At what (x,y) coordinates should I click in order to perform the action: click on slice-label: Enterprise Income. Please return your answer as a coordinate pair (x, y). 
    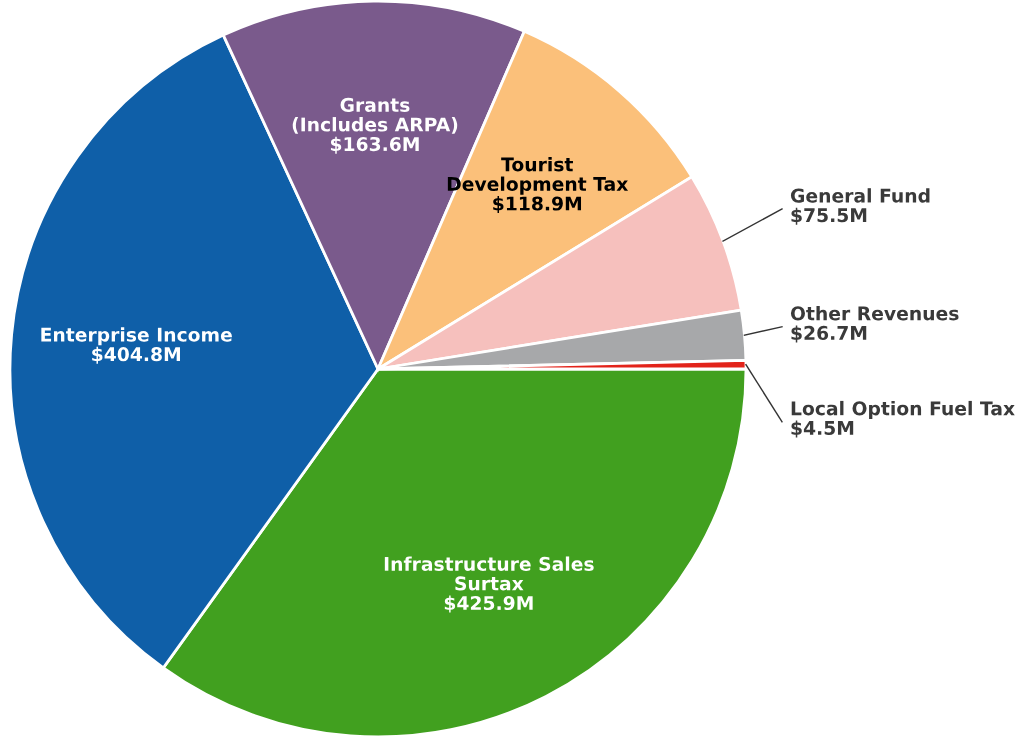
    Looking at the image, I should click on (136, 336).